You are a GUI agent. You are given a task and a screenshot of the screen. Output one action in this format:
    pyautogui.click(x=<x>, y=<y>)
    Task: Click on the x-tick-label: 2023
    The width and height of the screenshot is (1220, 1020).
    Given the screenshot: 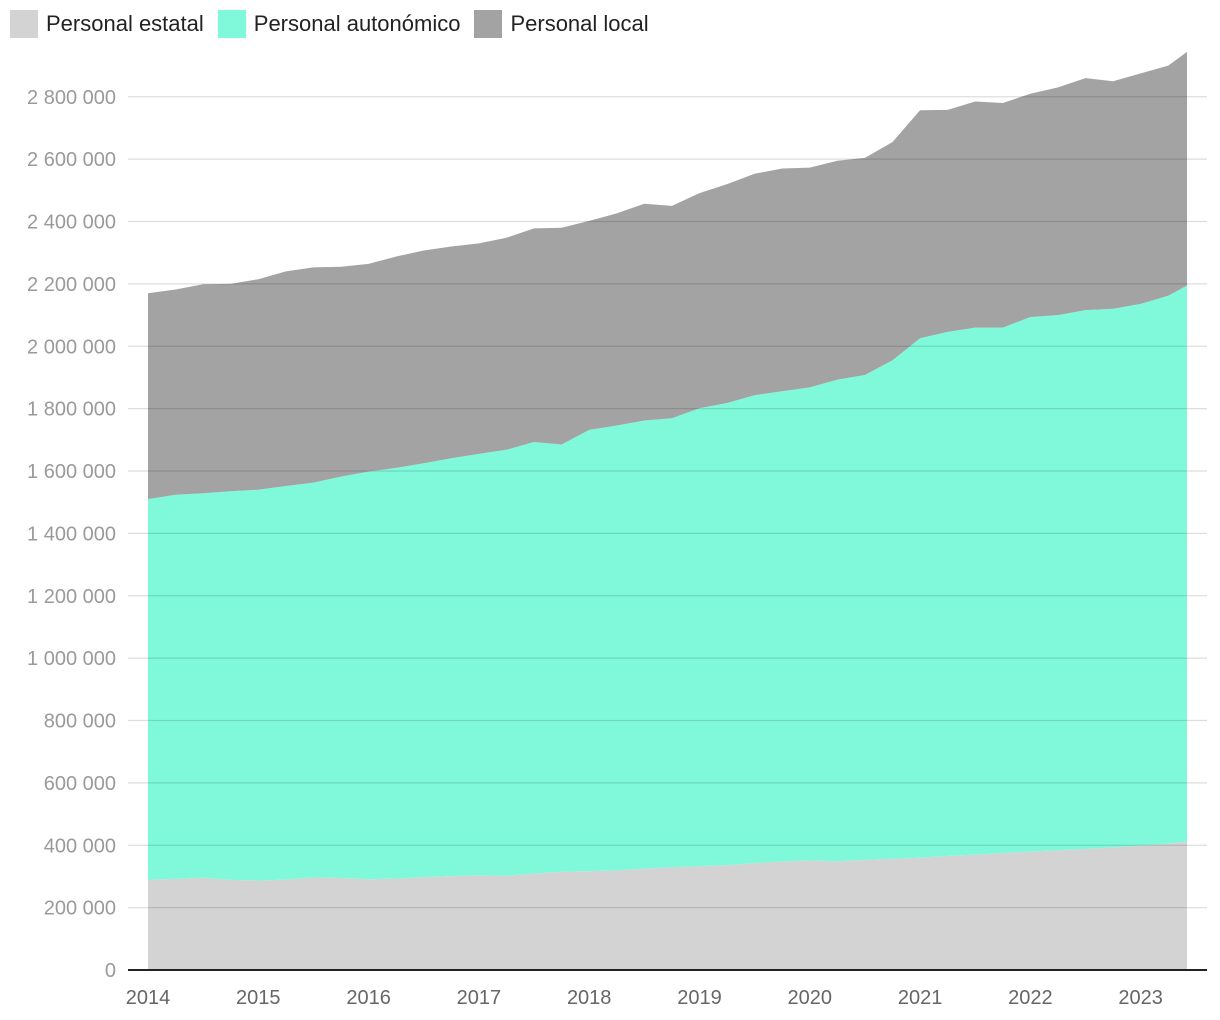 What is the action you would take?
    pyautogui.click(x=1140, y=998)
    